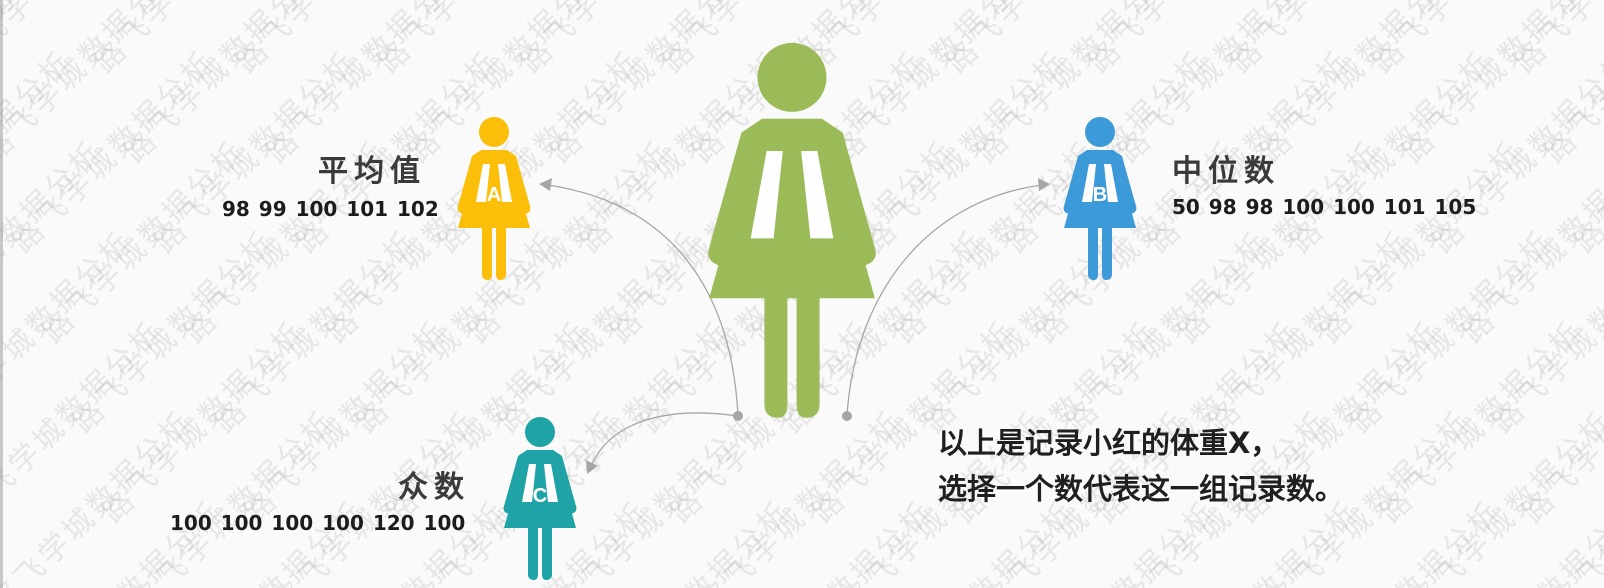  I want to click on figure-c-letter: C, so click(540, 496).